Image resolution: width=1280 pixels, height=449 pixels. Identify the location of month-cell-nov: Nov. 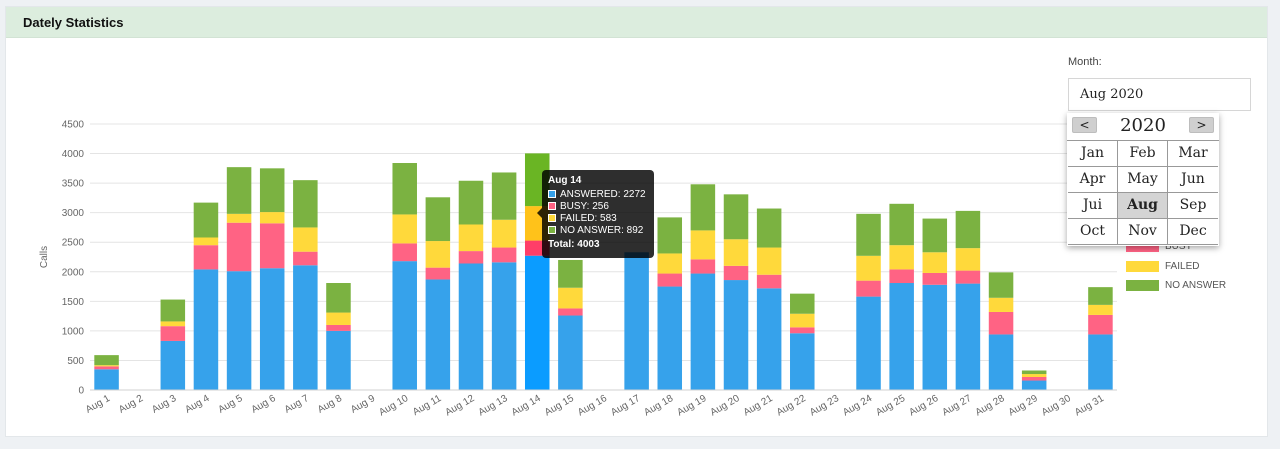
(1143, 232).